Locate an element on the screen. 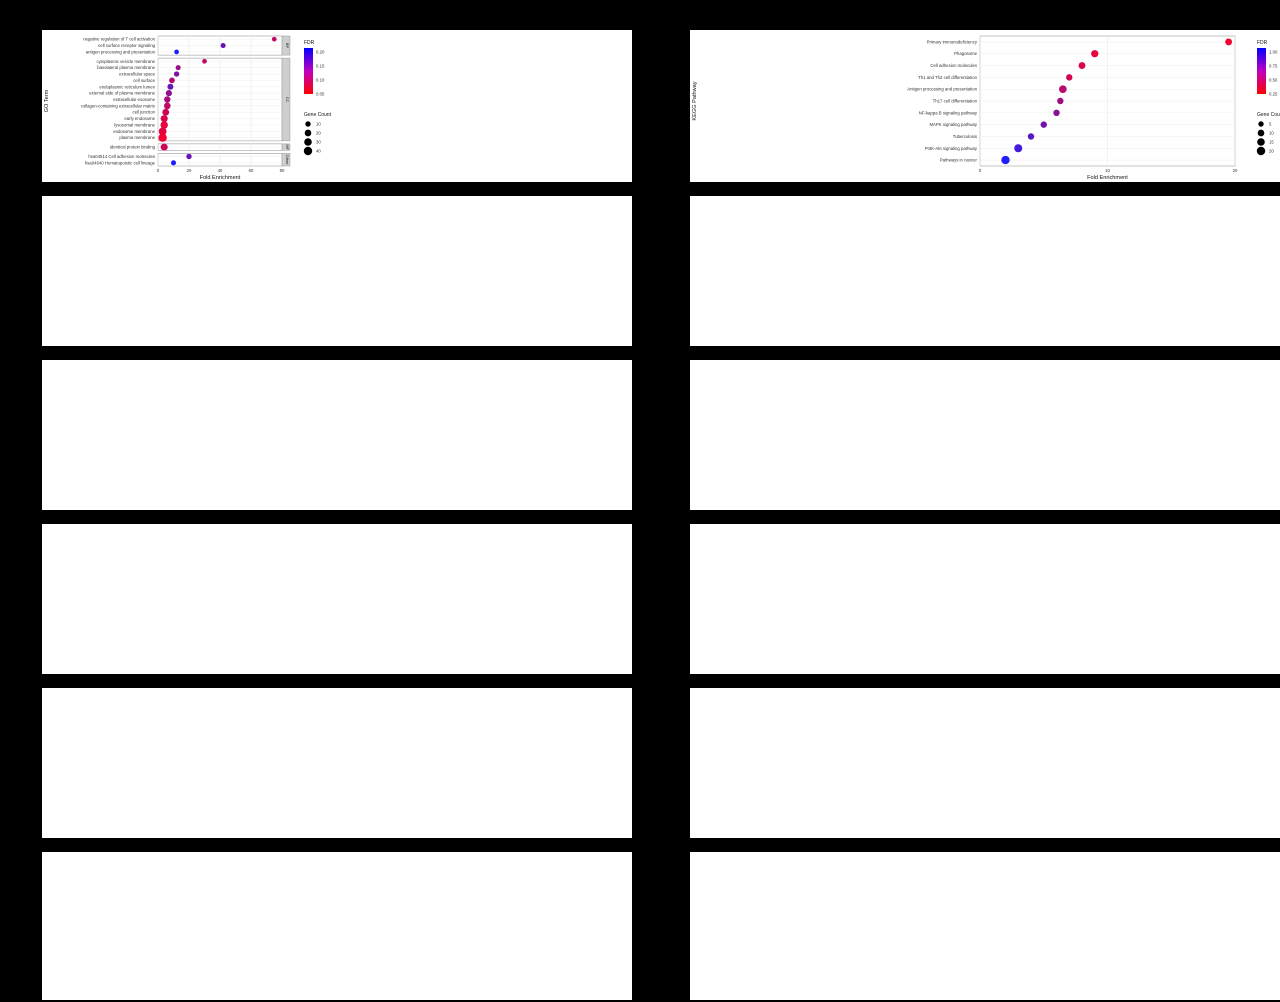 The height and width of the screenshot is (1002, 1280). term-label: basolateral plasma membrane is located at coordinates (126, 67).